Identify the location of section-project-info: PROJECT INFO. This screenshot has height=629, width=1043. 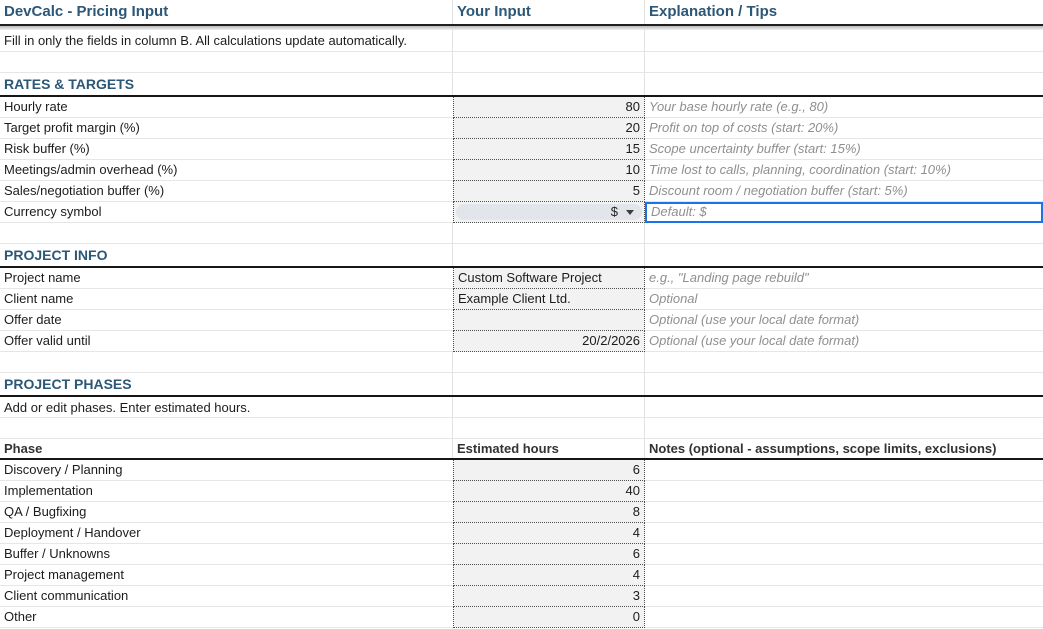
(521, 256).